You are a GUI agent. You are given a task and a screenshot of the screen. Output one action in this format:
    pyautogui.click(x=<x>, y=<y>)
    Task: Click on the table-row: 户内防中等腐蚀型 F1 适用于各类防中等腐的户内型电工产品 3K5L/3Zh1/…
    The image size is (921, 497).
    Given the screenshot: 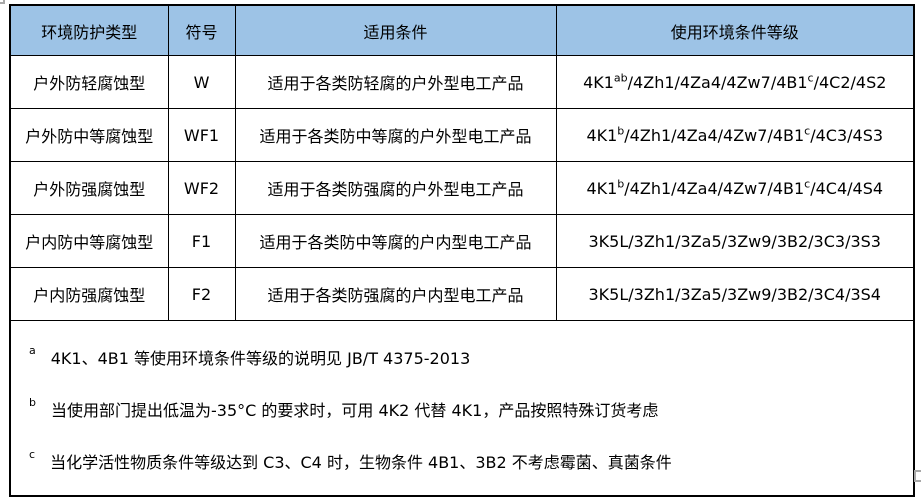 What is the action you would take?
    pyautogui.click(x=462, y=241)
    